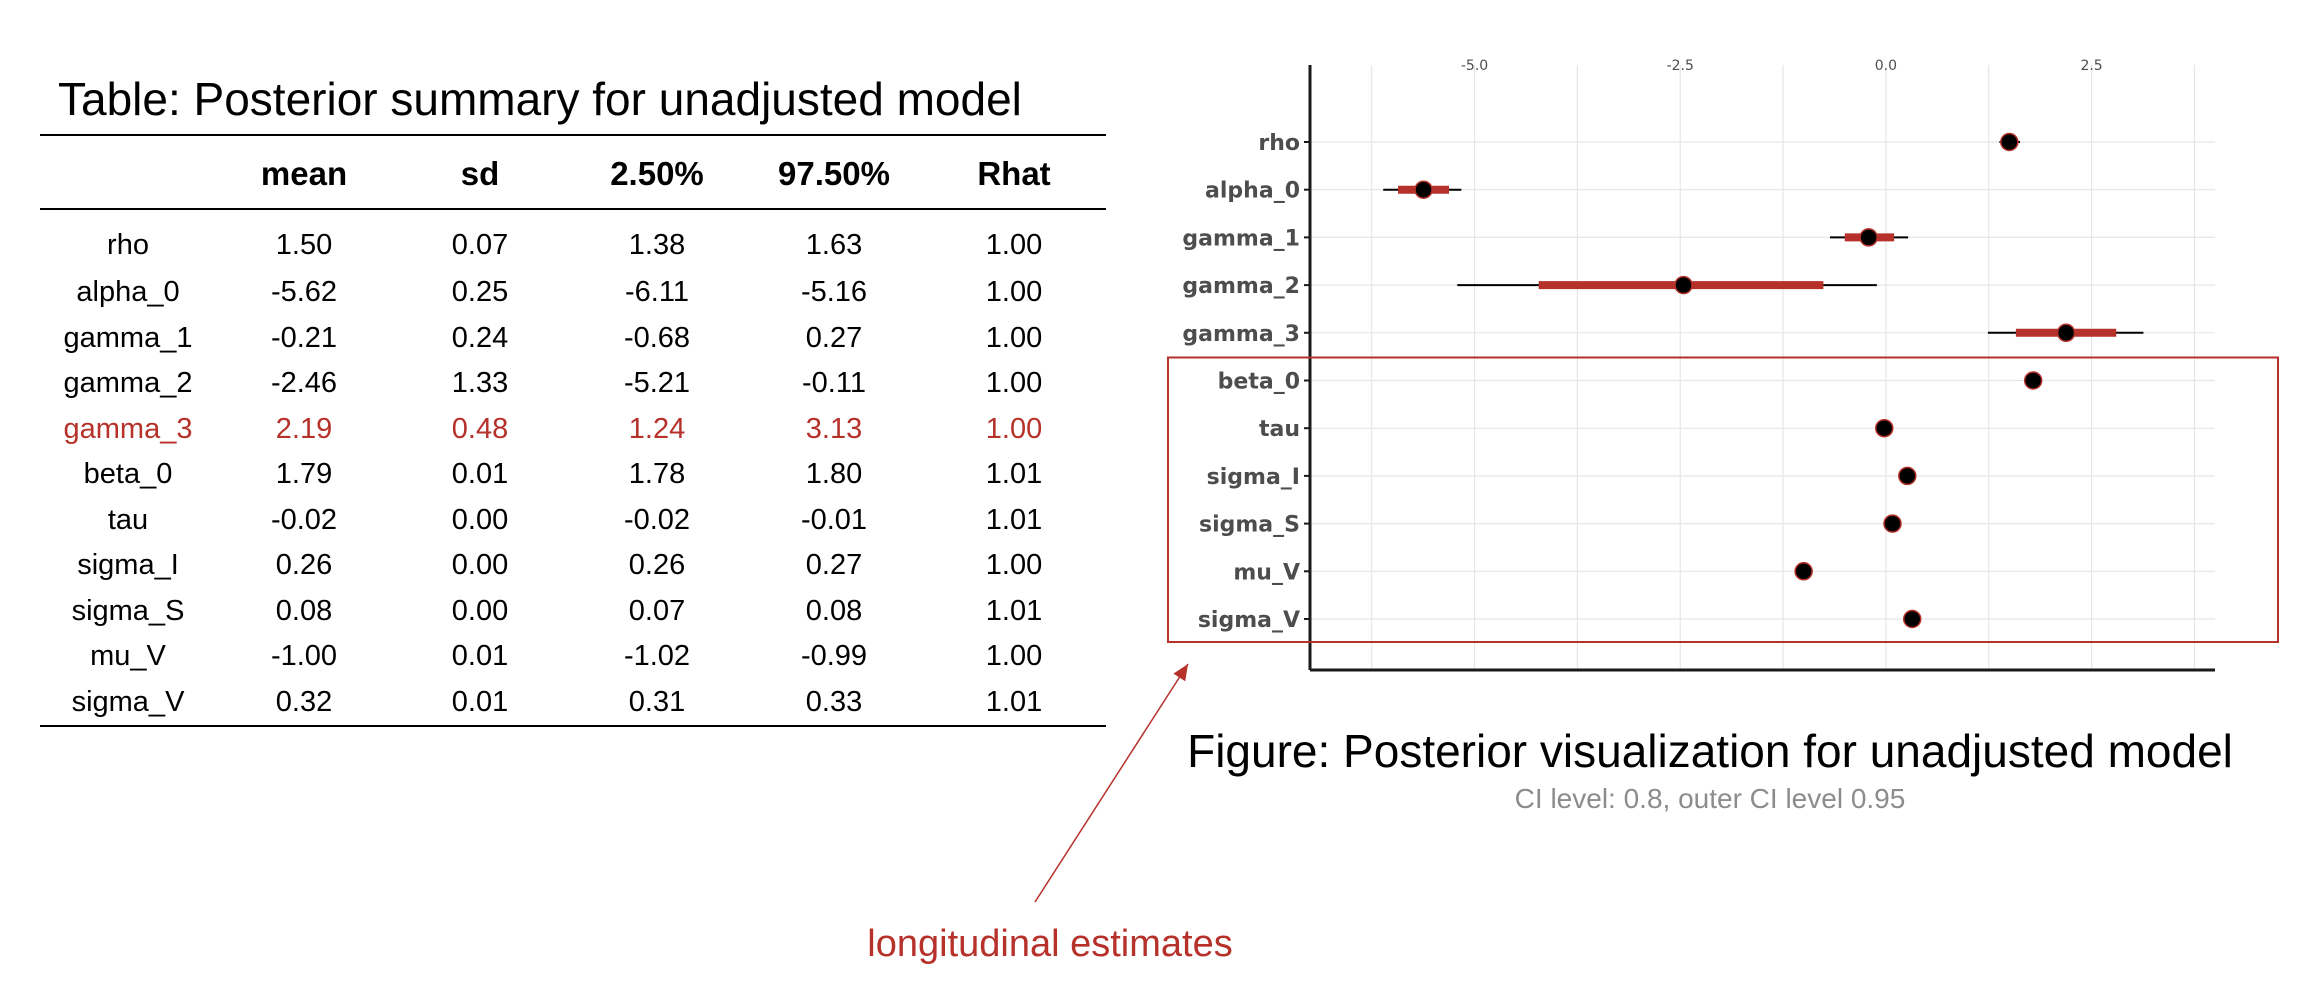  I want to click on table-row: gamma_3 2.19 0.48 1.24 3.13 1.00, so click(573, 430).